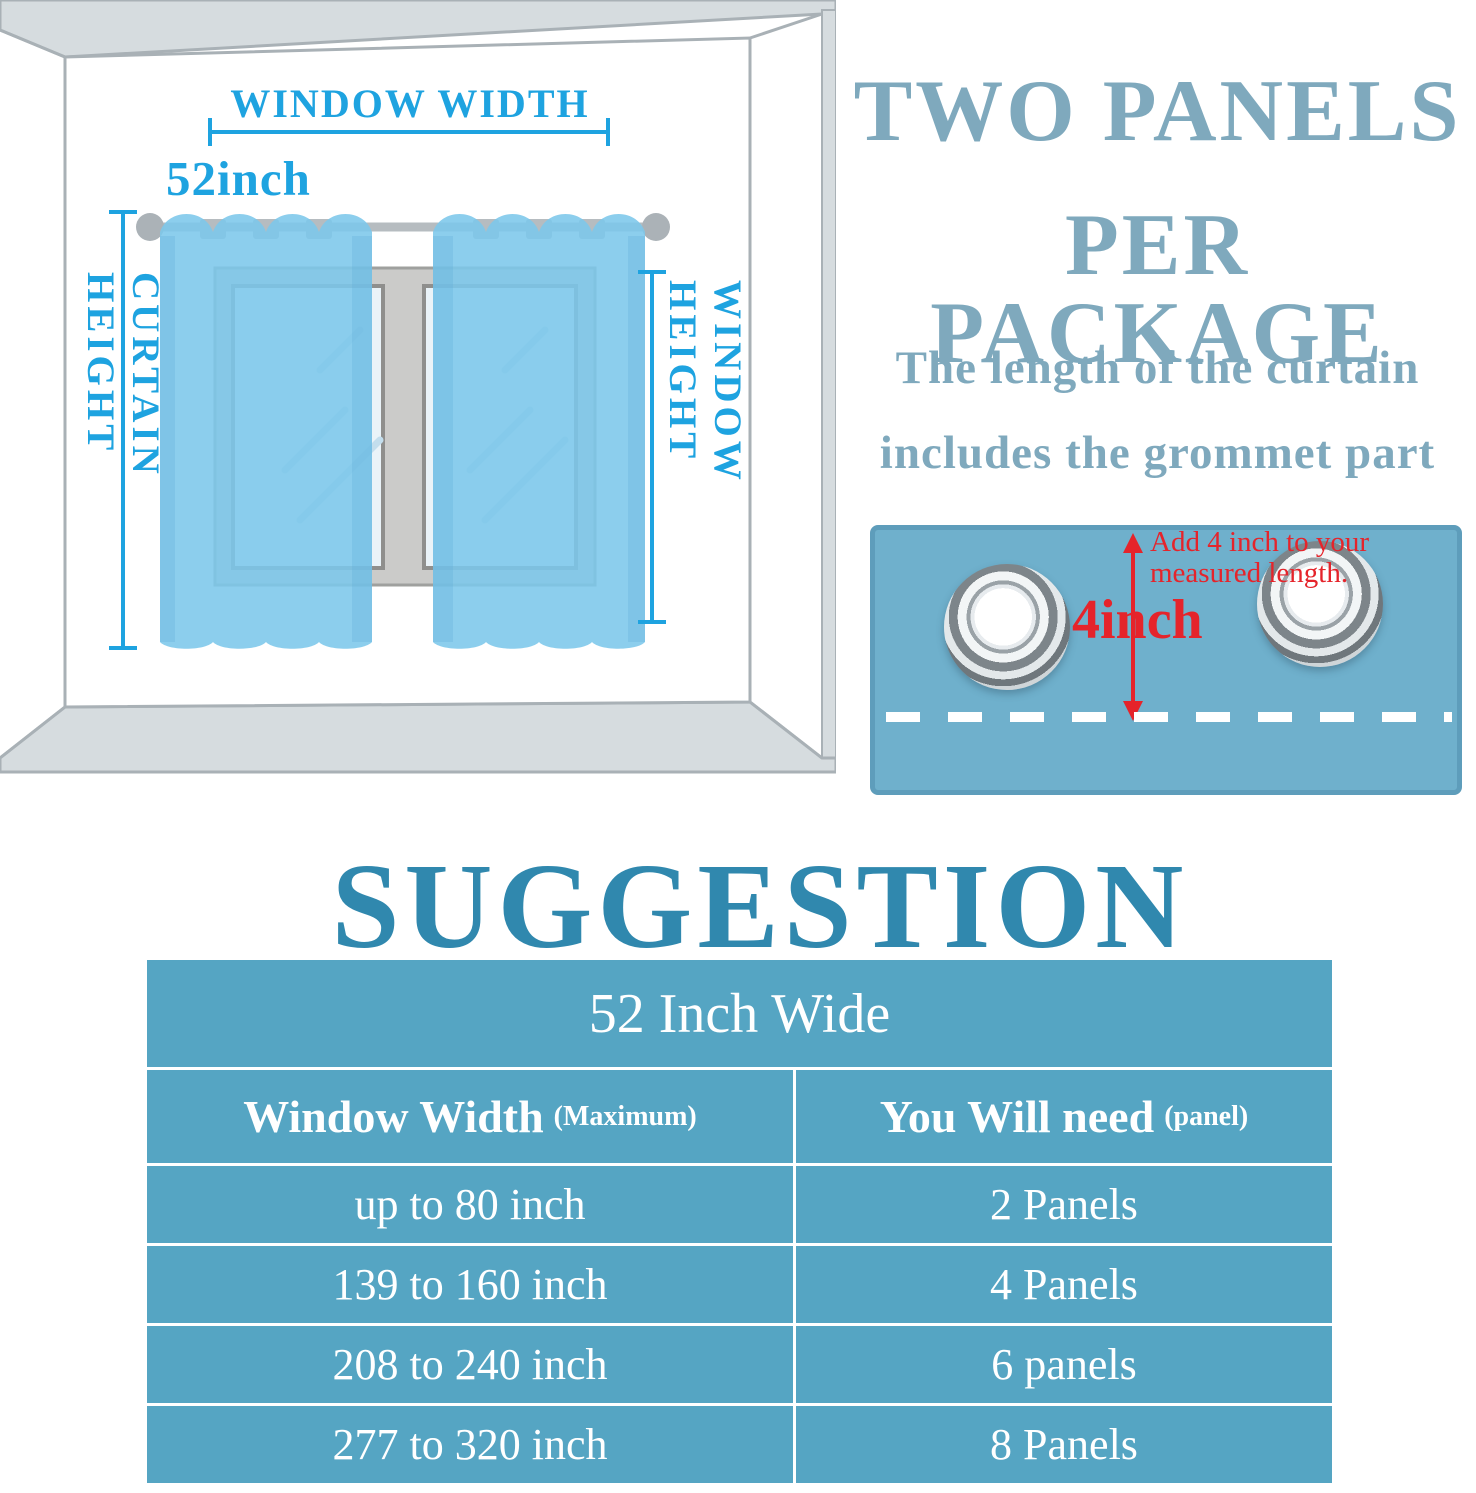 Image resolution: width=1476 pixels, height=1493 pixels. Describe the element at coordinates (470, 1364) in the screenshot. I see `table-row-width-3: 208 to 240 inch` at that location.